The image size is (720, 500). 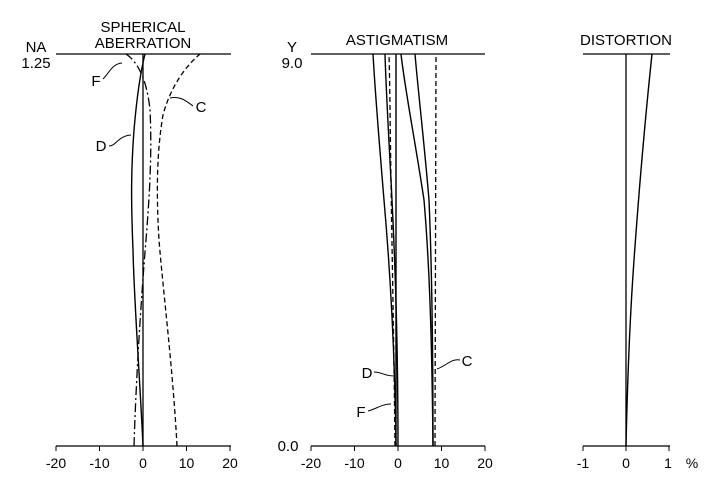 I want to click on astigmatism-leader-f, so click(x=379, y=407).